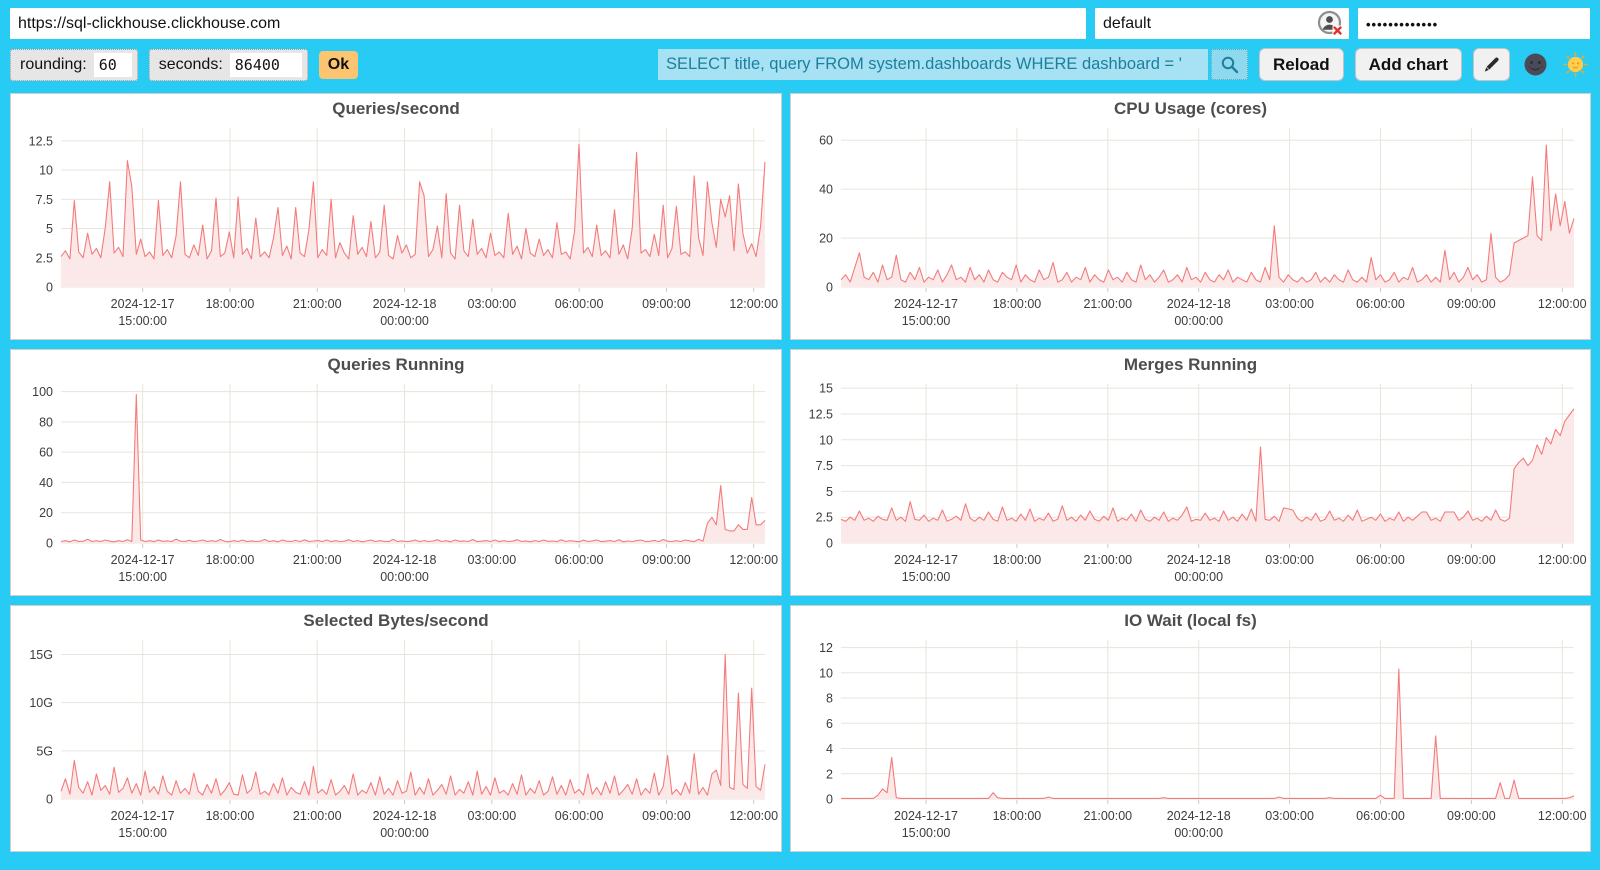 This screenshot has width=1600, height=870. I want to click on user-field-wrap, so click(1222, 23).